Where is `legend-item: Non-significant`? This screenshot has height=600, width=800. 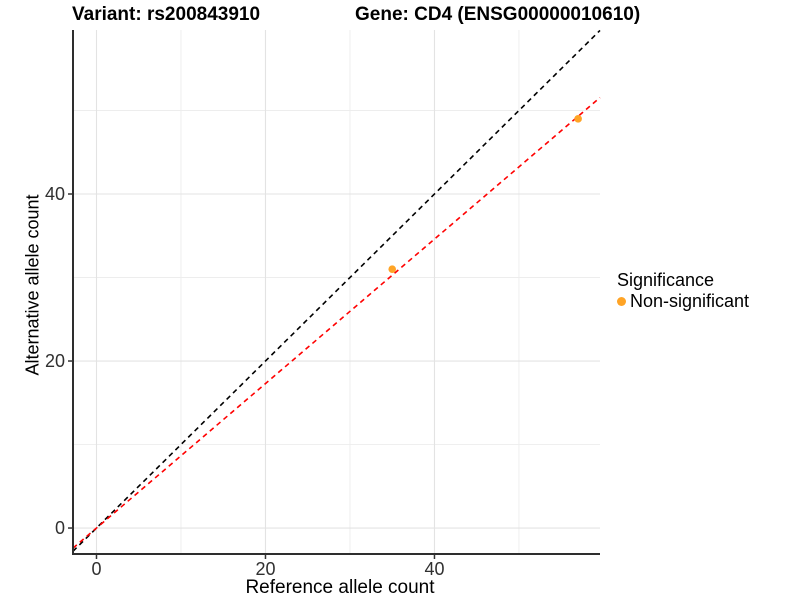
legend-item: Non-significant is located at coordinates (683, 301).